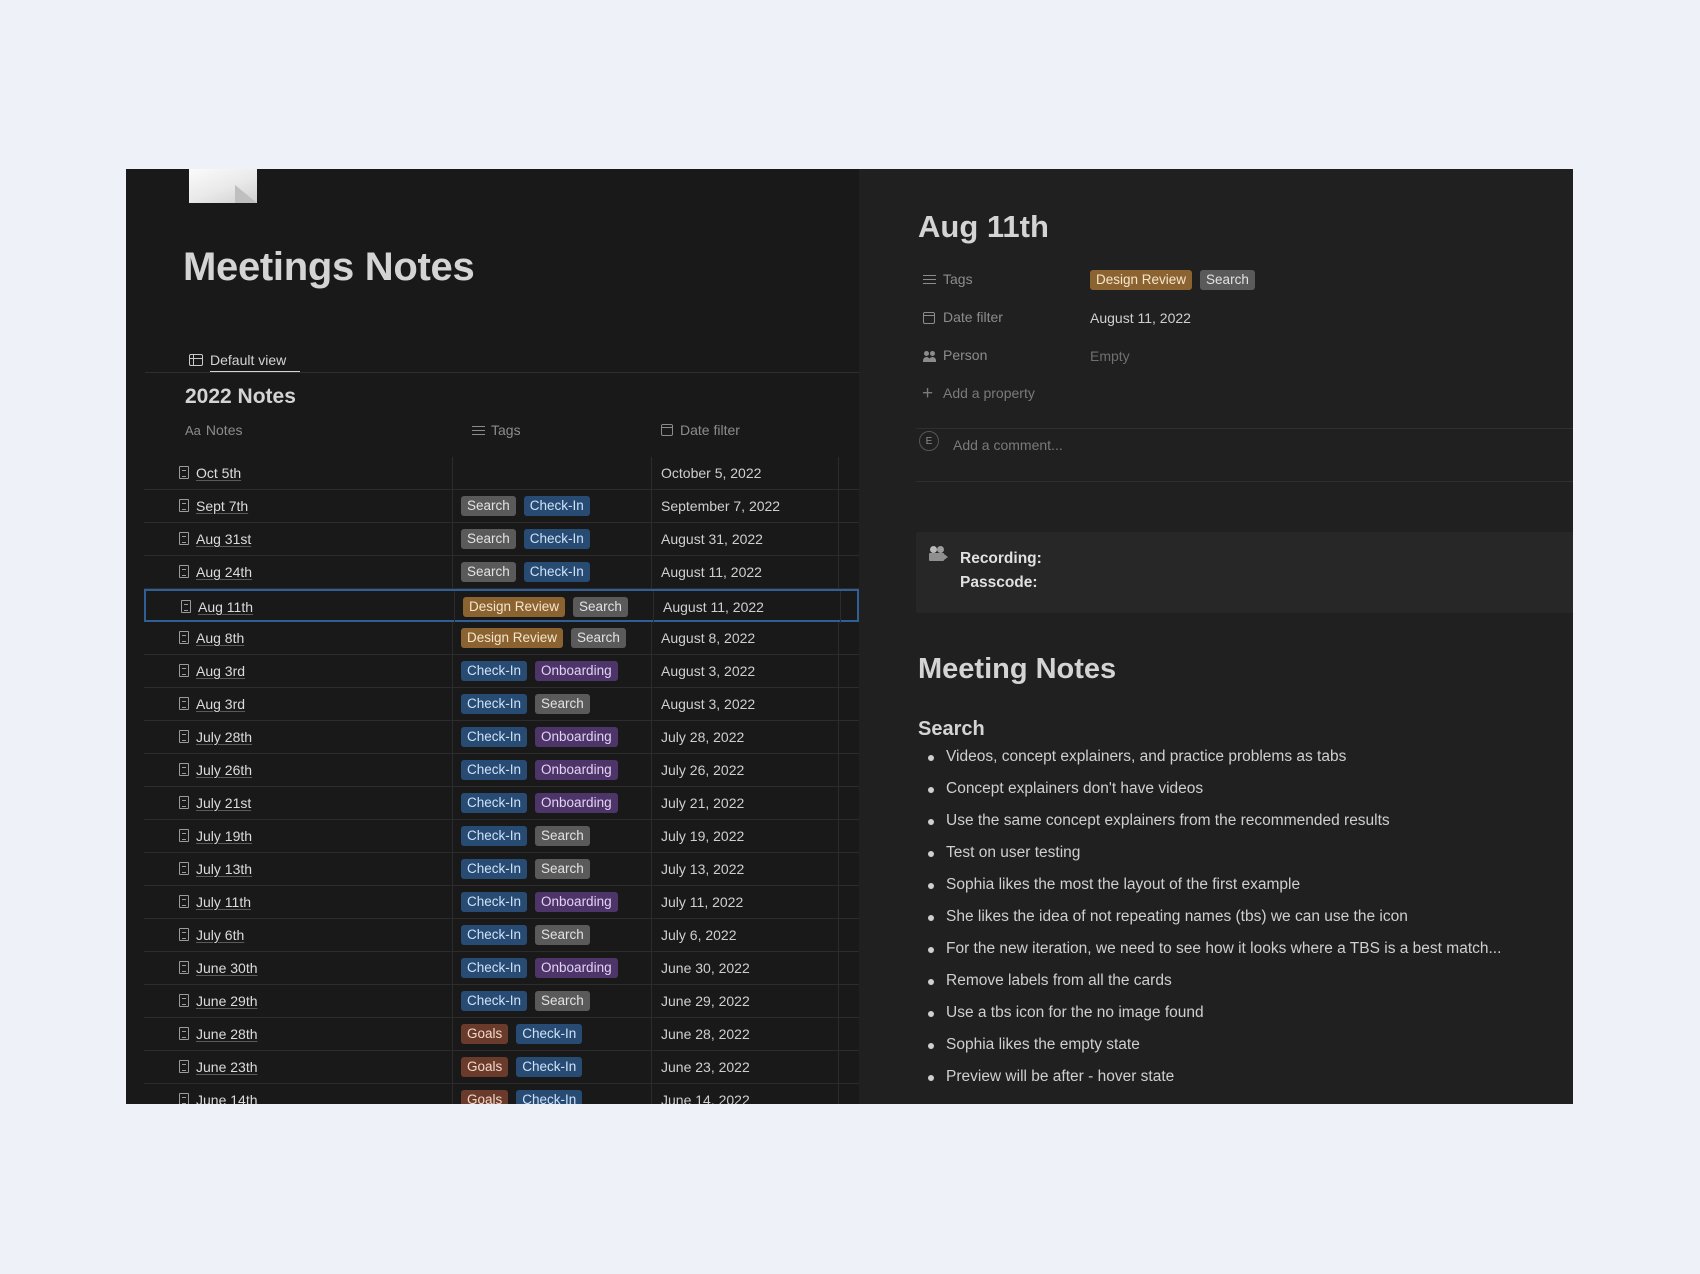  Describe the element at coordinates (746, 836) in the screenshot. I see `cell-date: July 19, 2022` at that location.